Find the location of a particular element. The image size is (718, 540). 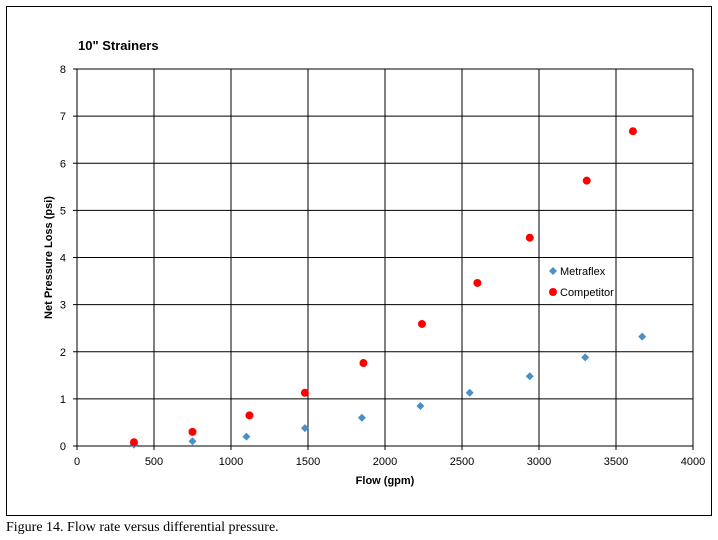

x-tick-label: 2000 is located at coordinates (385, 462).